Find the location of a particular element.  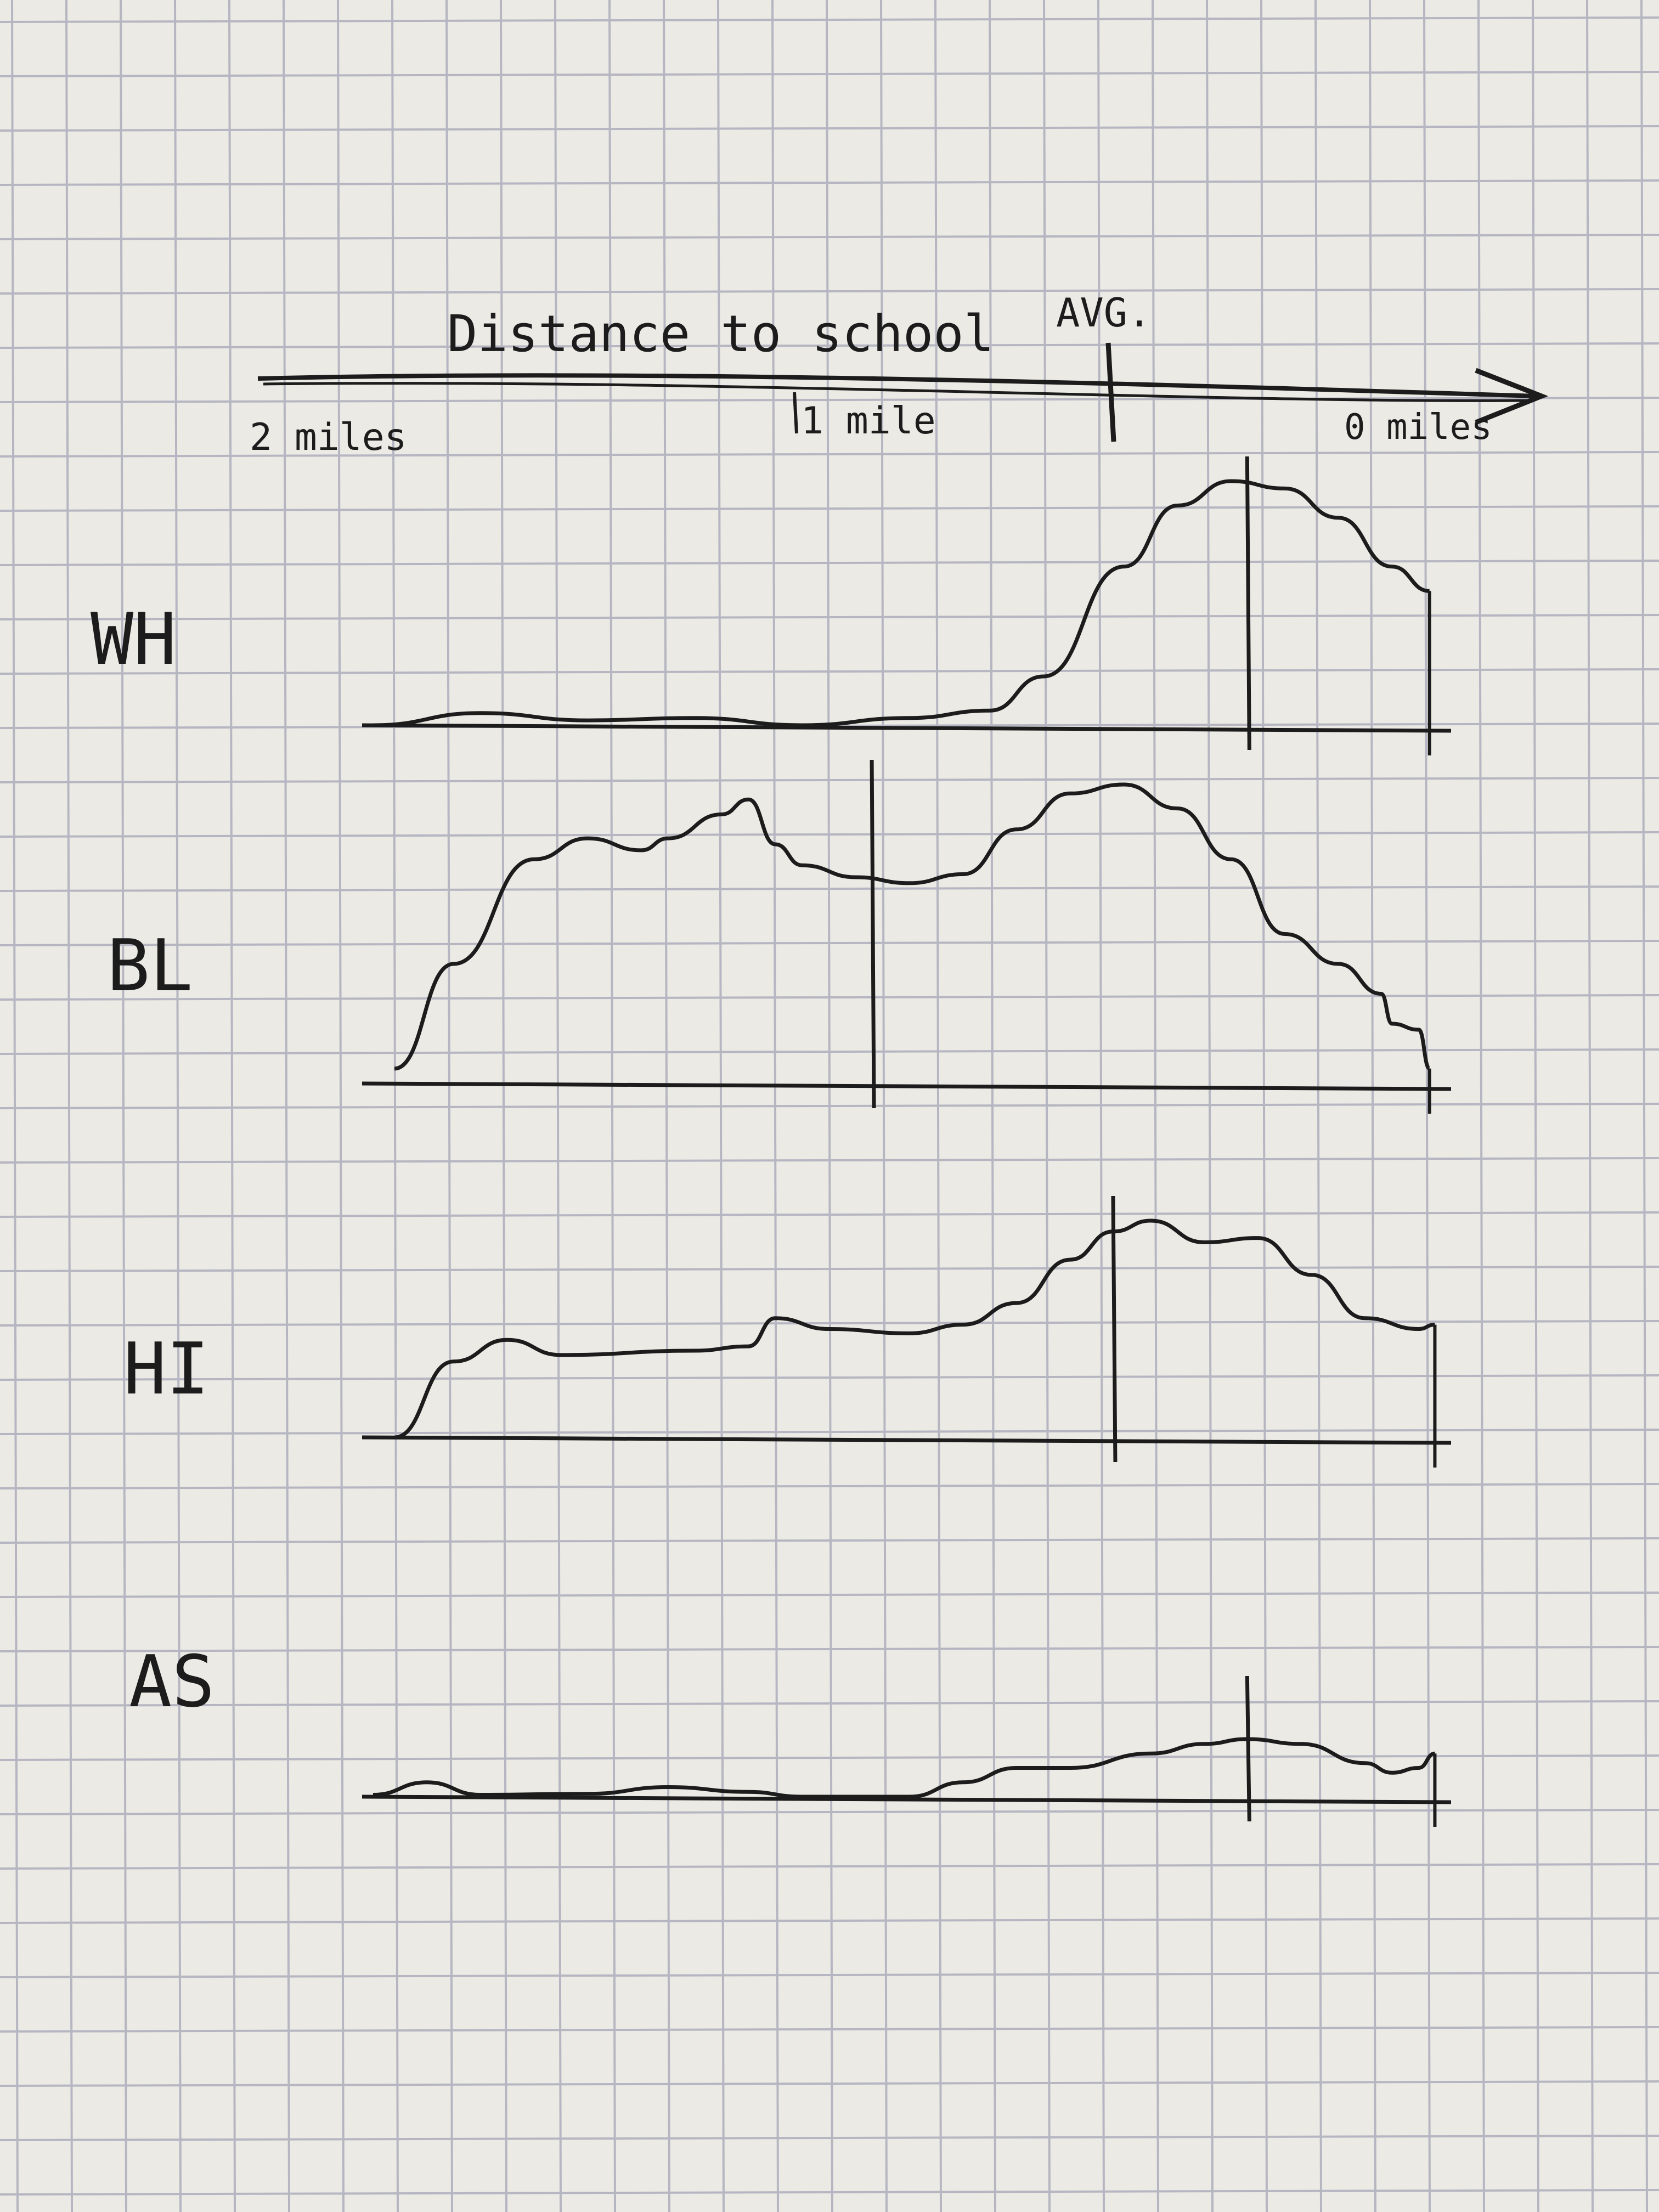

avg-line-wh is located at coordinates (1248, 603).